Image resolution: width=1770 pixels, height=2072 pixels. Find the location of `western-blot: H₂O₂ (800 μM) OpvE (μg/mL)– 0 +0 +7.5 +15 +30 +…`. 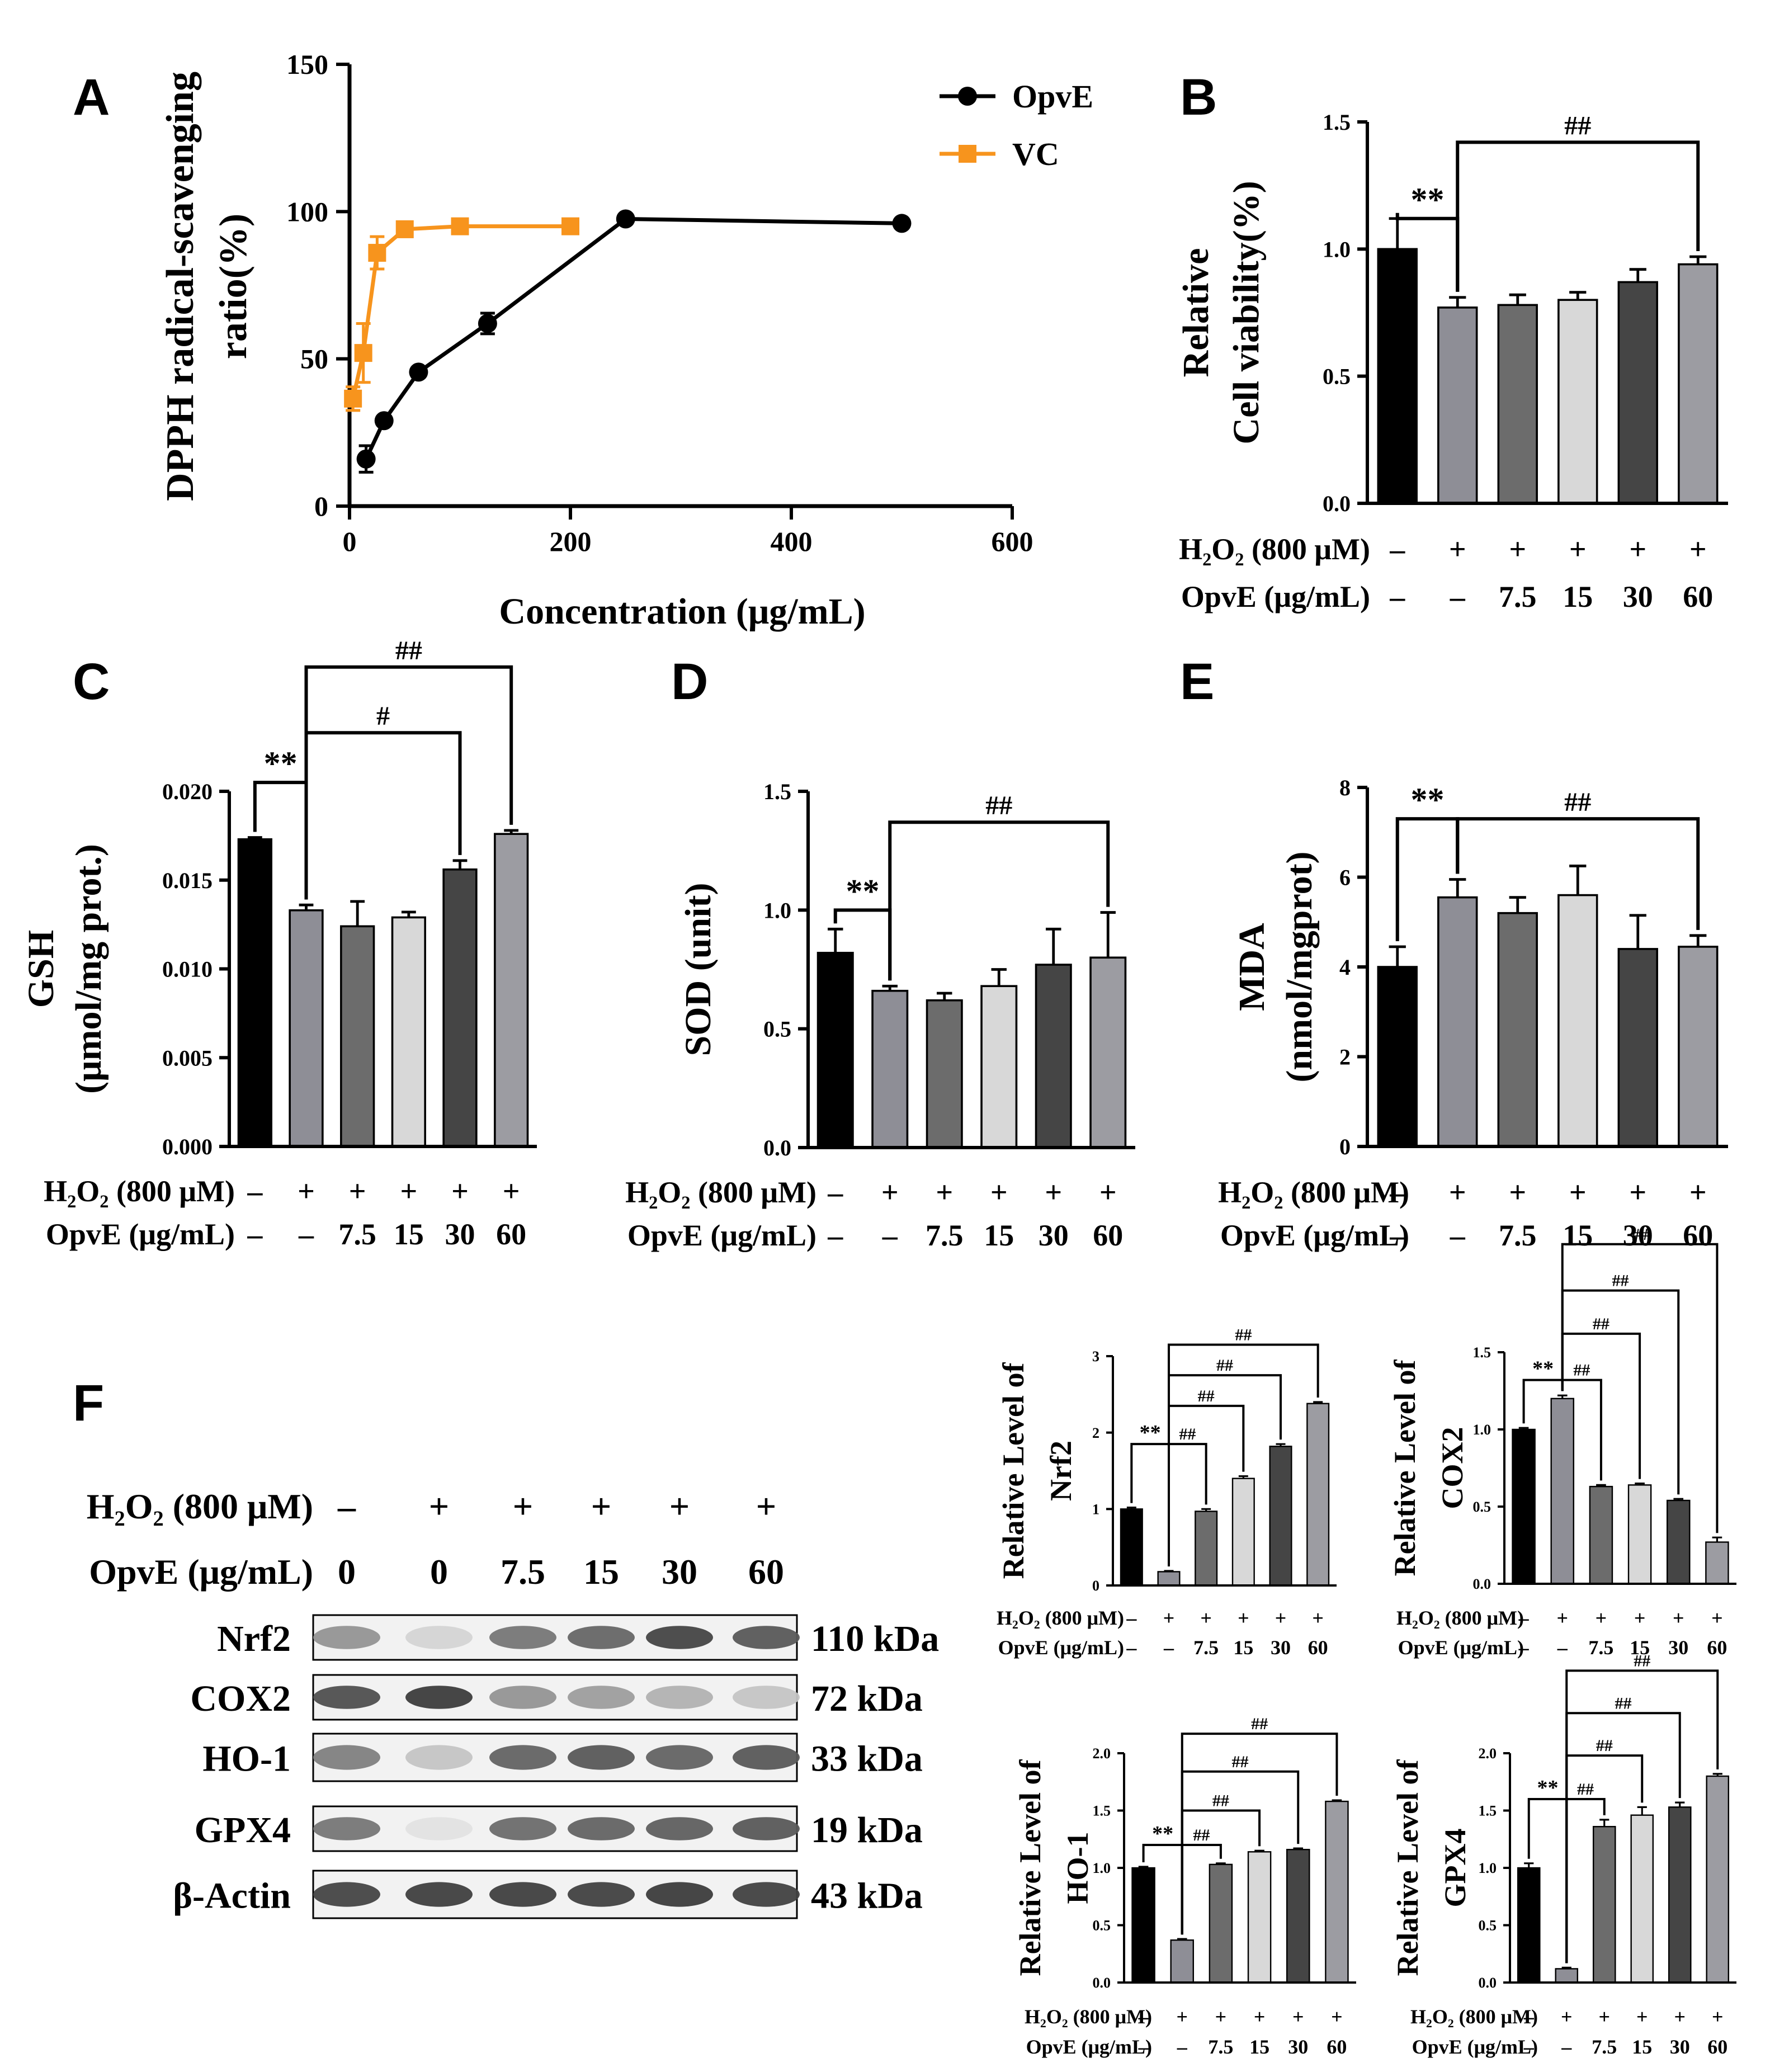

western-blot: H₂O₂ (800 μM) OpvE (μg/mL)– 0 +0 +7.5 +15 +30 +… is located at coordinates (513, 1702).